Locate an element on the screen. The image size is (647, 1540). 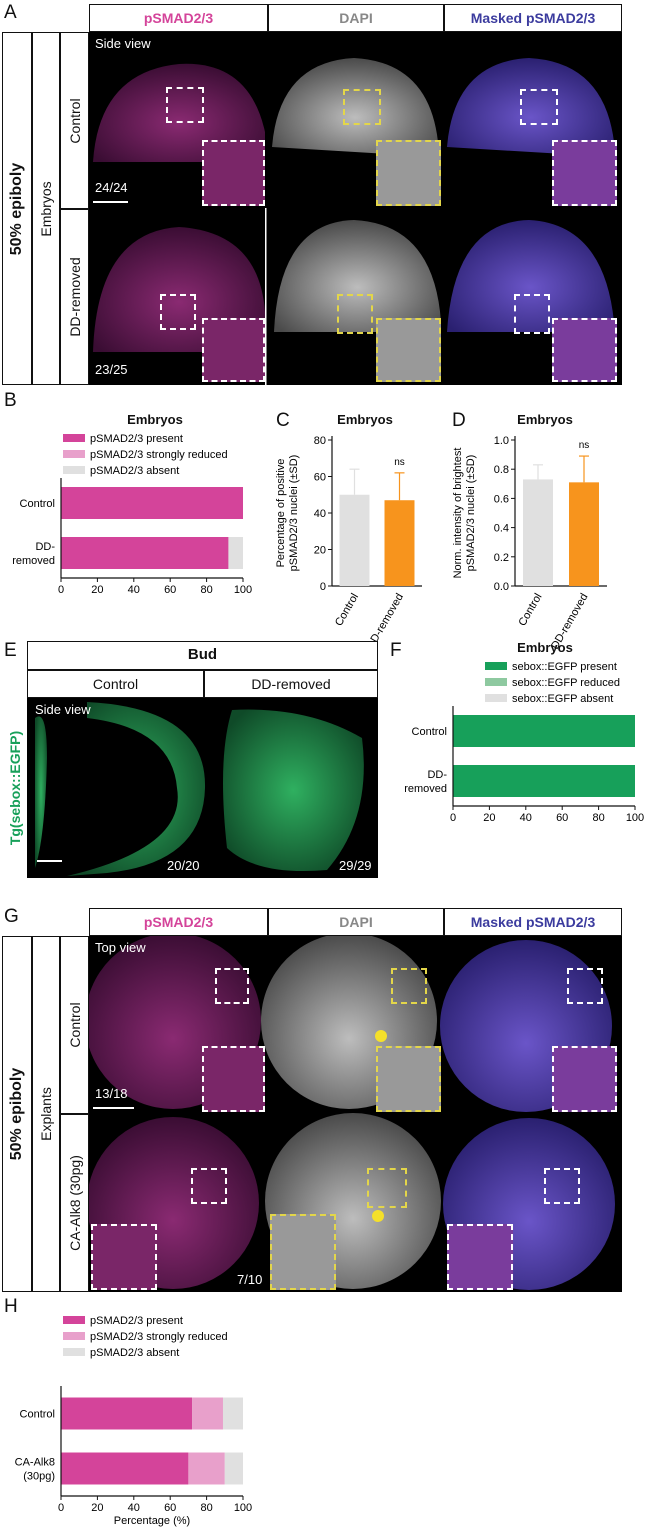
view-label-e: Side view is located at coordinates (63, 709).